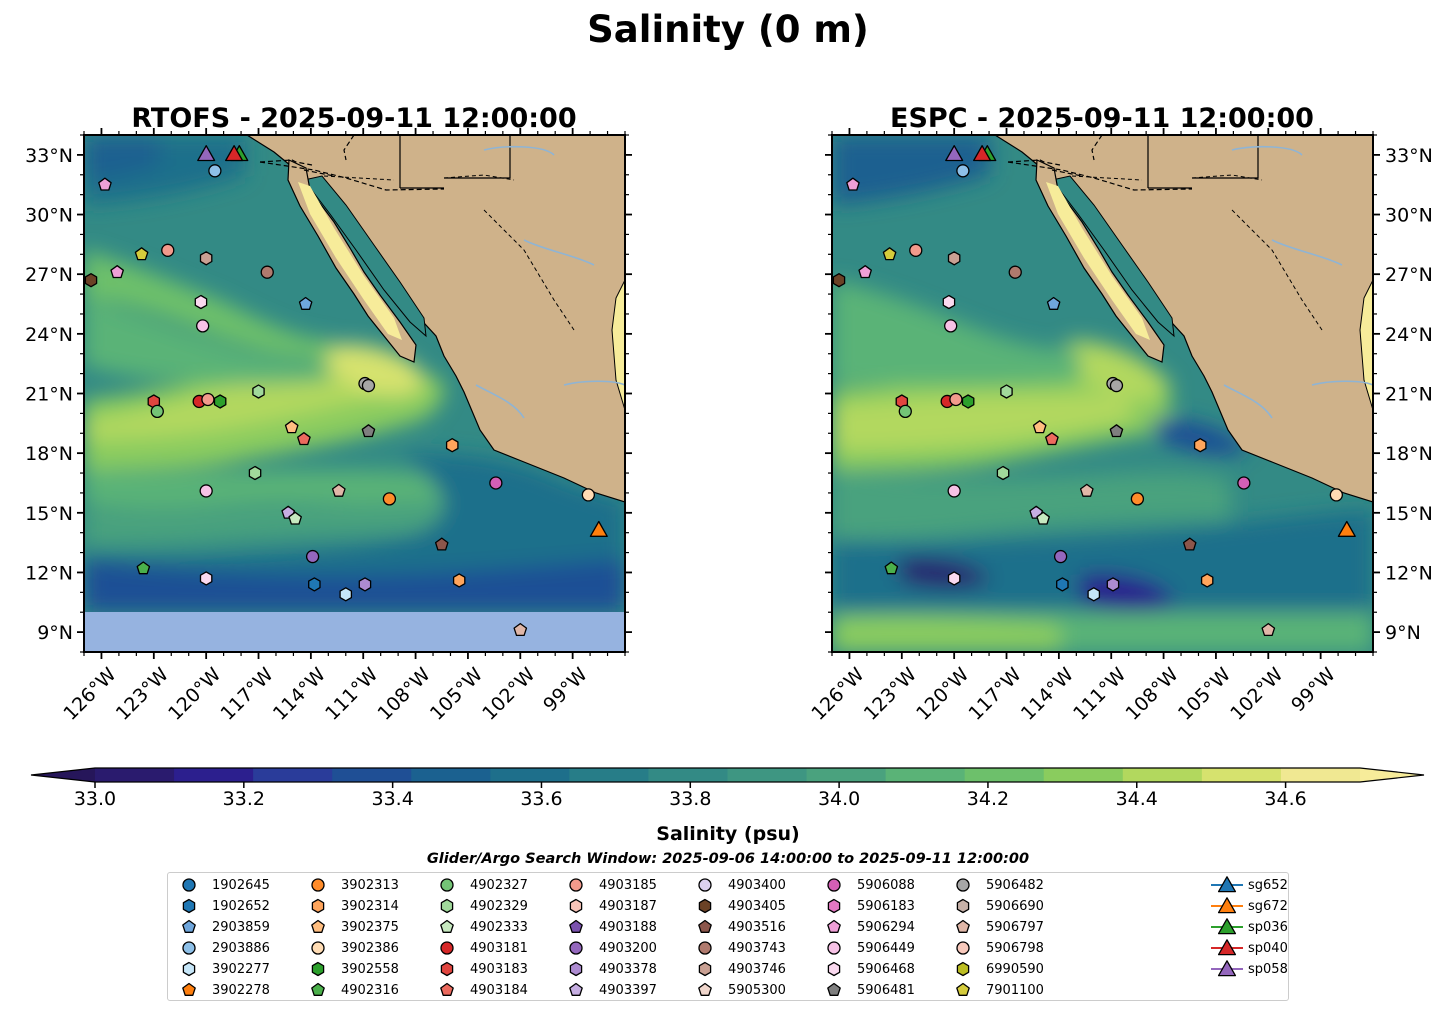  What do you see at coordinates (482, 885) in the screenshot?
I see `legend-item: 4902327` at bounding box center [482, 885].